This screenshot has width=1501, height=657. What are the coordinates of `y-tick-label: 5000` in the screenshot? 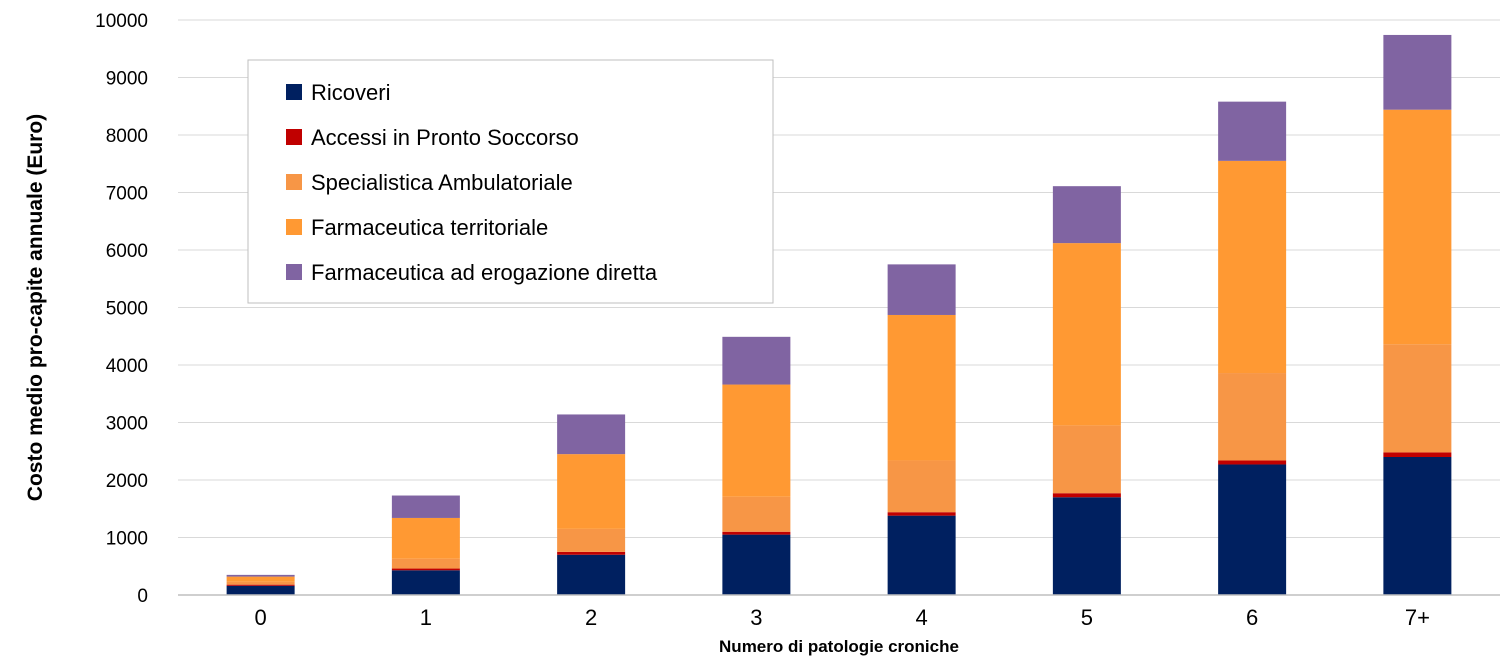 It's located at (127, 309).